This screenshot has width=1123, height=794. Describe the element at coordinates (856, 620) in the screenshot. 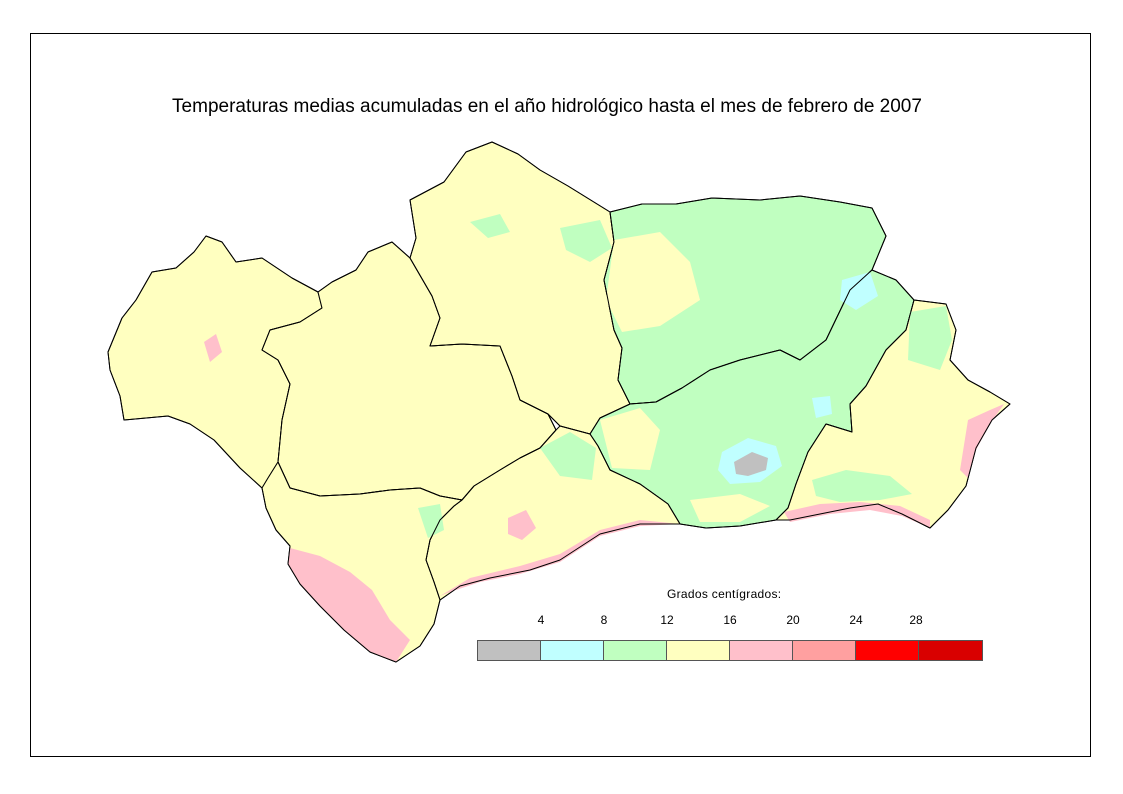

I see `legend-tick-label: 24` at that location.